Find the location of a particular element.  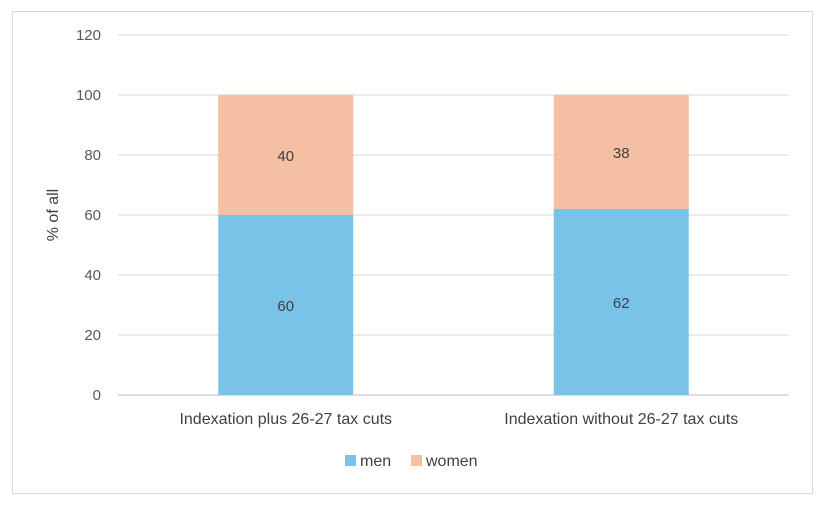

data-label-women: 40 is located at coordinates (285, 156).